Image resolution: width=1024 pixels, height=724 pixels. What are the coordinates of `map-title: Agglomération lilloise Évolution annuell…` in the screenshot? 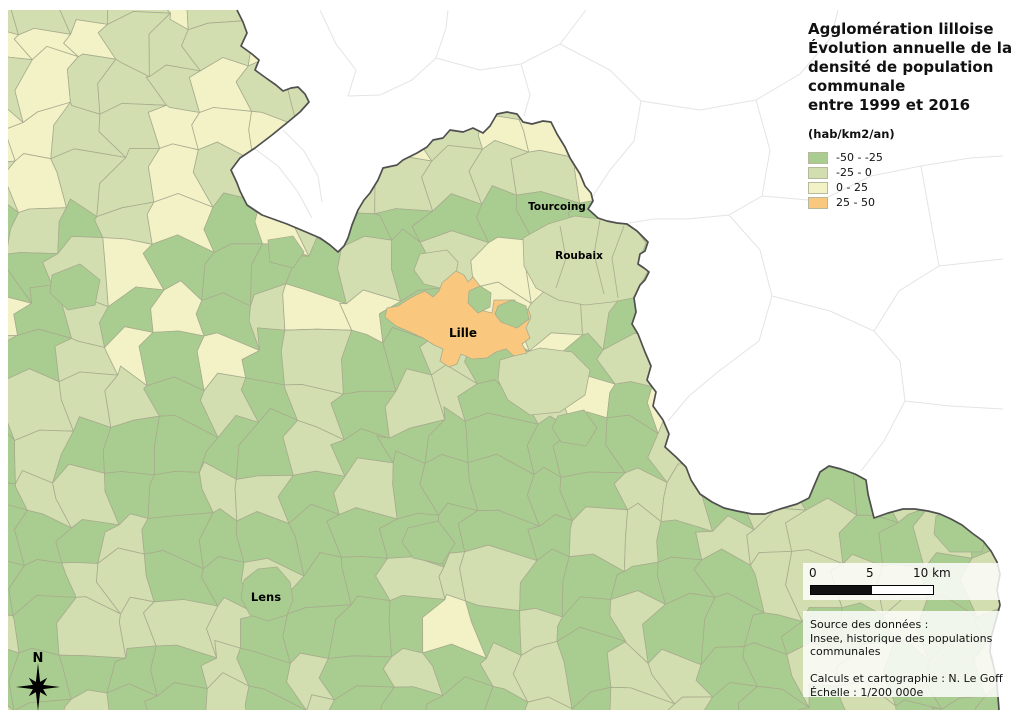 It's located at (910, 67).